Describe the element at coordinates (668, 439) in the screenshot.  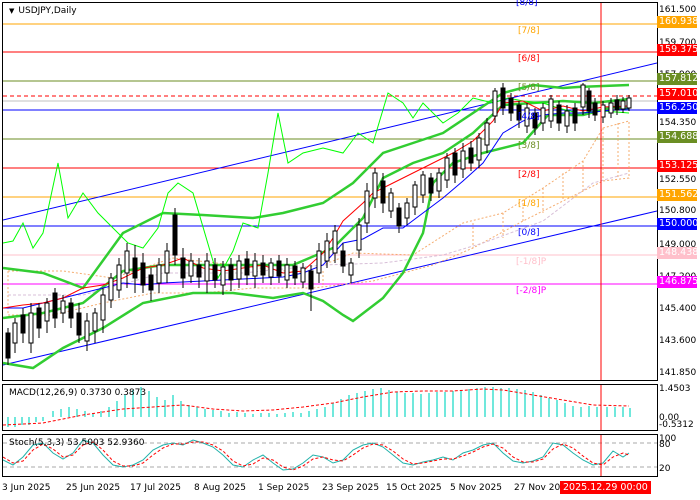
I see `stoch-axis-100: 100` at that location.